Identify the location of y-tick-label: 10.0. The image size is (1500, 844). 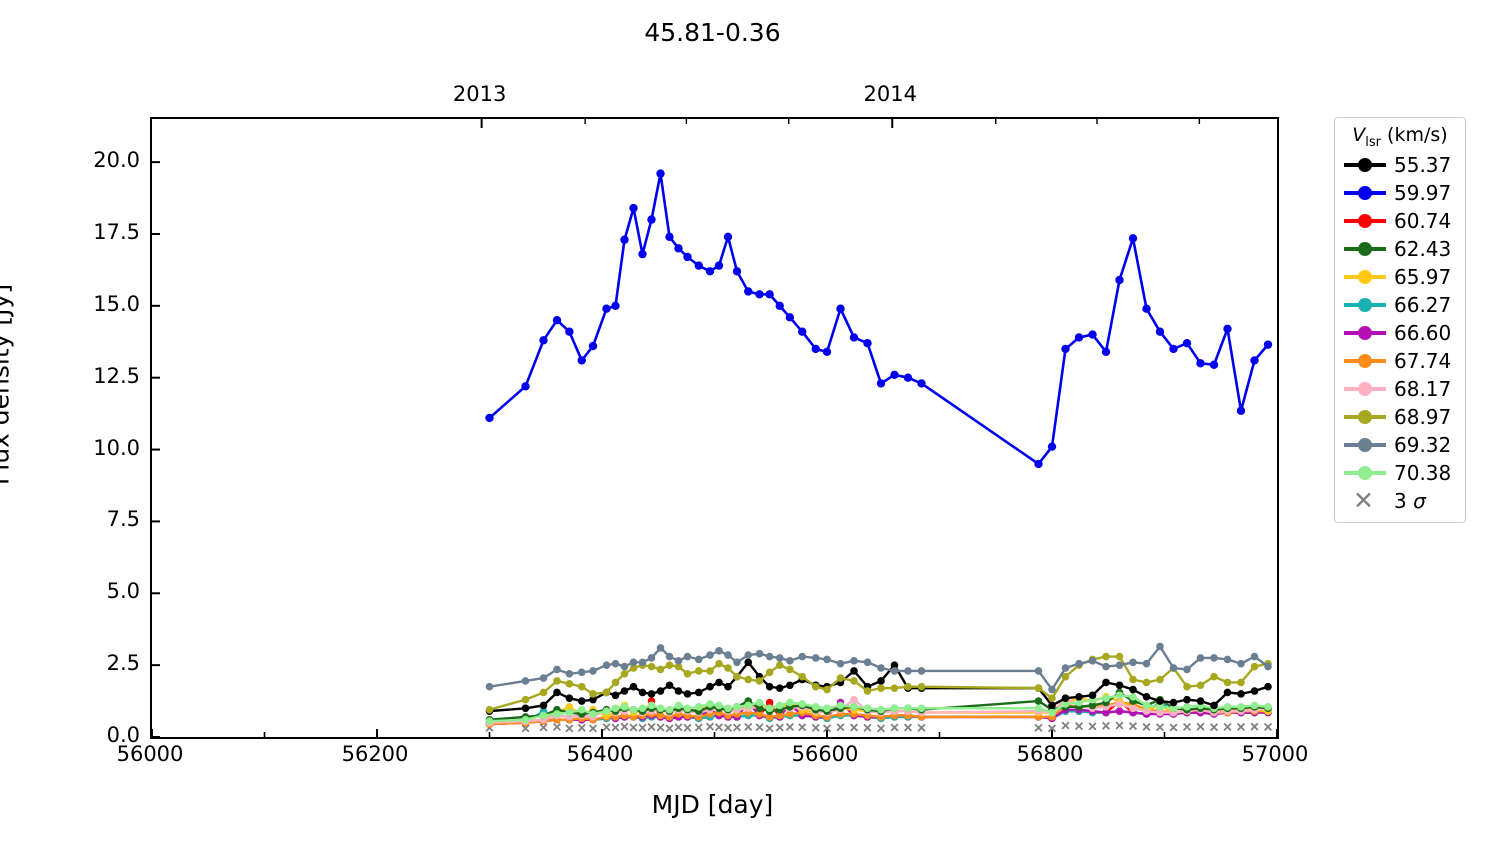
(116, 447).